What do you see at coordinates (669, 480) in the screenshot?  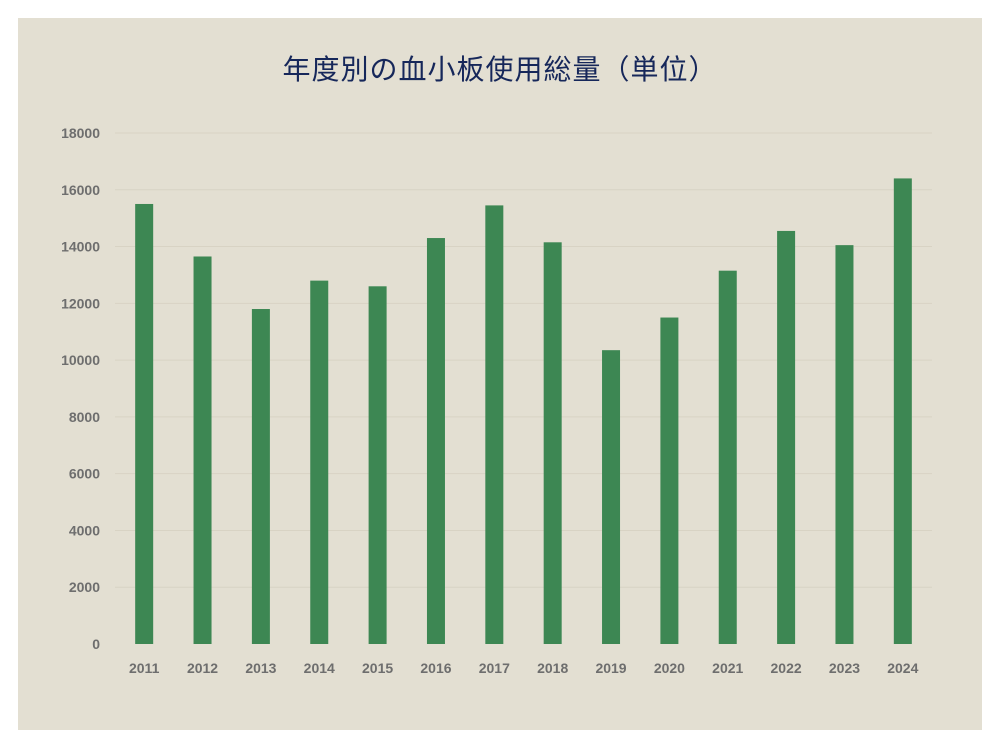 I see `bar-2020` at bounding box center [669, 480].